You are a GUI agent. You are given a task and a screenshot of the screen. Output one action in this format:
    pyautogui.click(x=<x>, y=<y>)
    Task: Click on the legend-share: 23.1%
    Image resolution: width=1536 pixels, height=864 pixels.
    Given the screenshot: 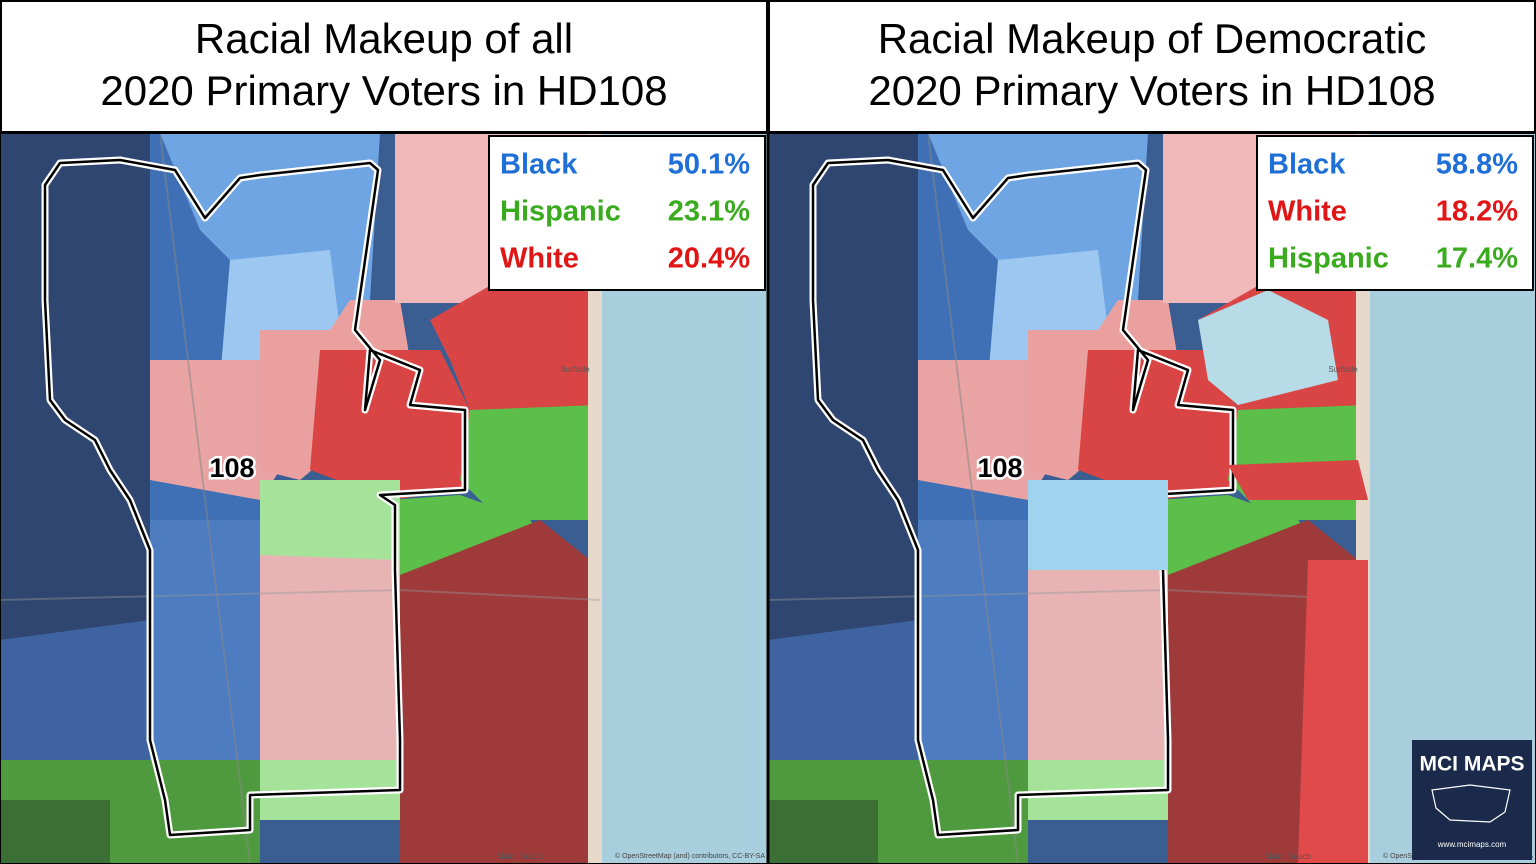 What is the action you would take?
    pyautogui.click(x=709, y=212)
    